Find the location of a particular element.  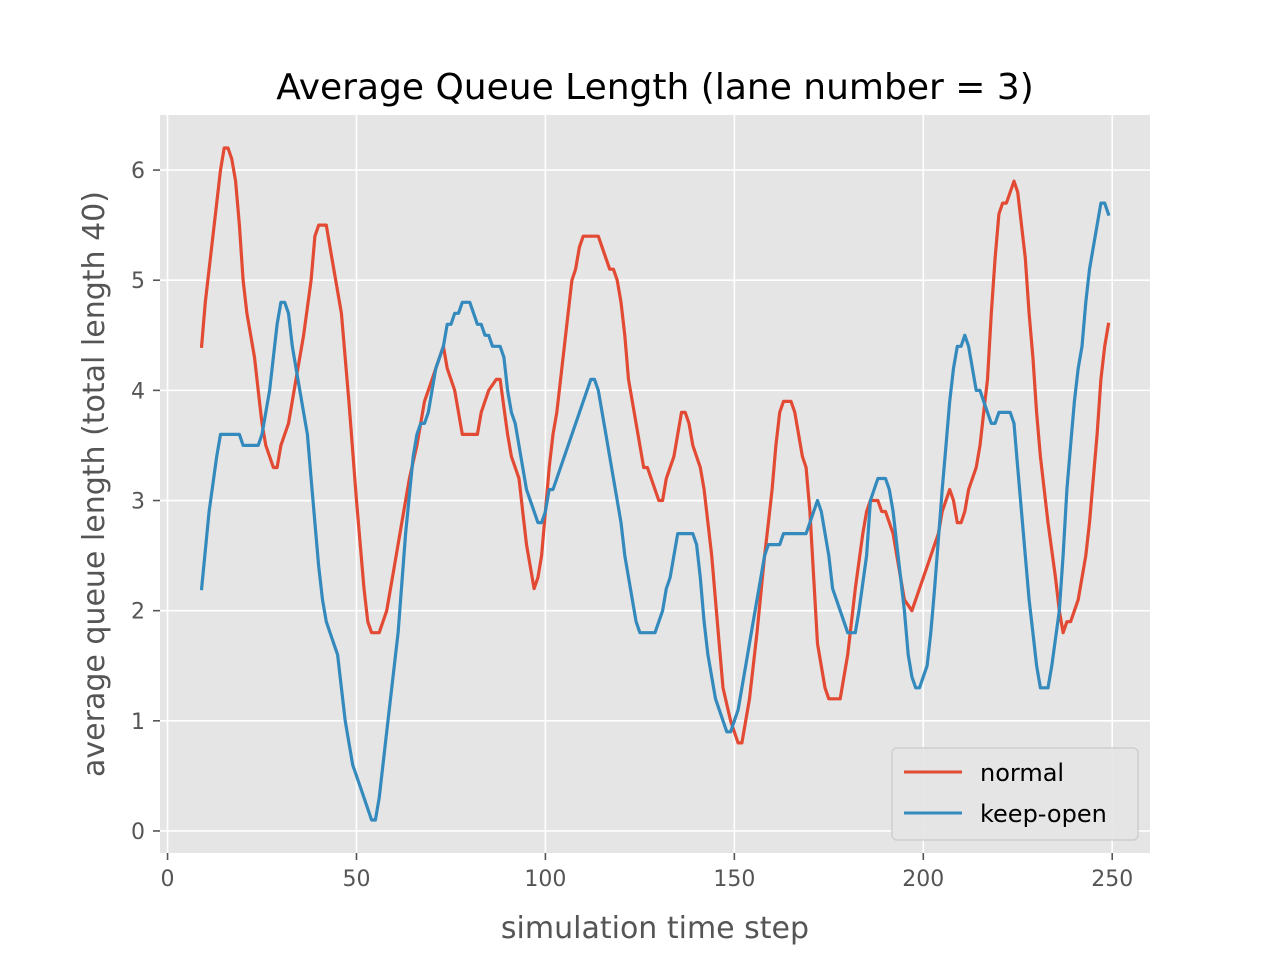

x-axis-ticks: 0 50 100 150 200 250 is located at coordinates (647, 872).